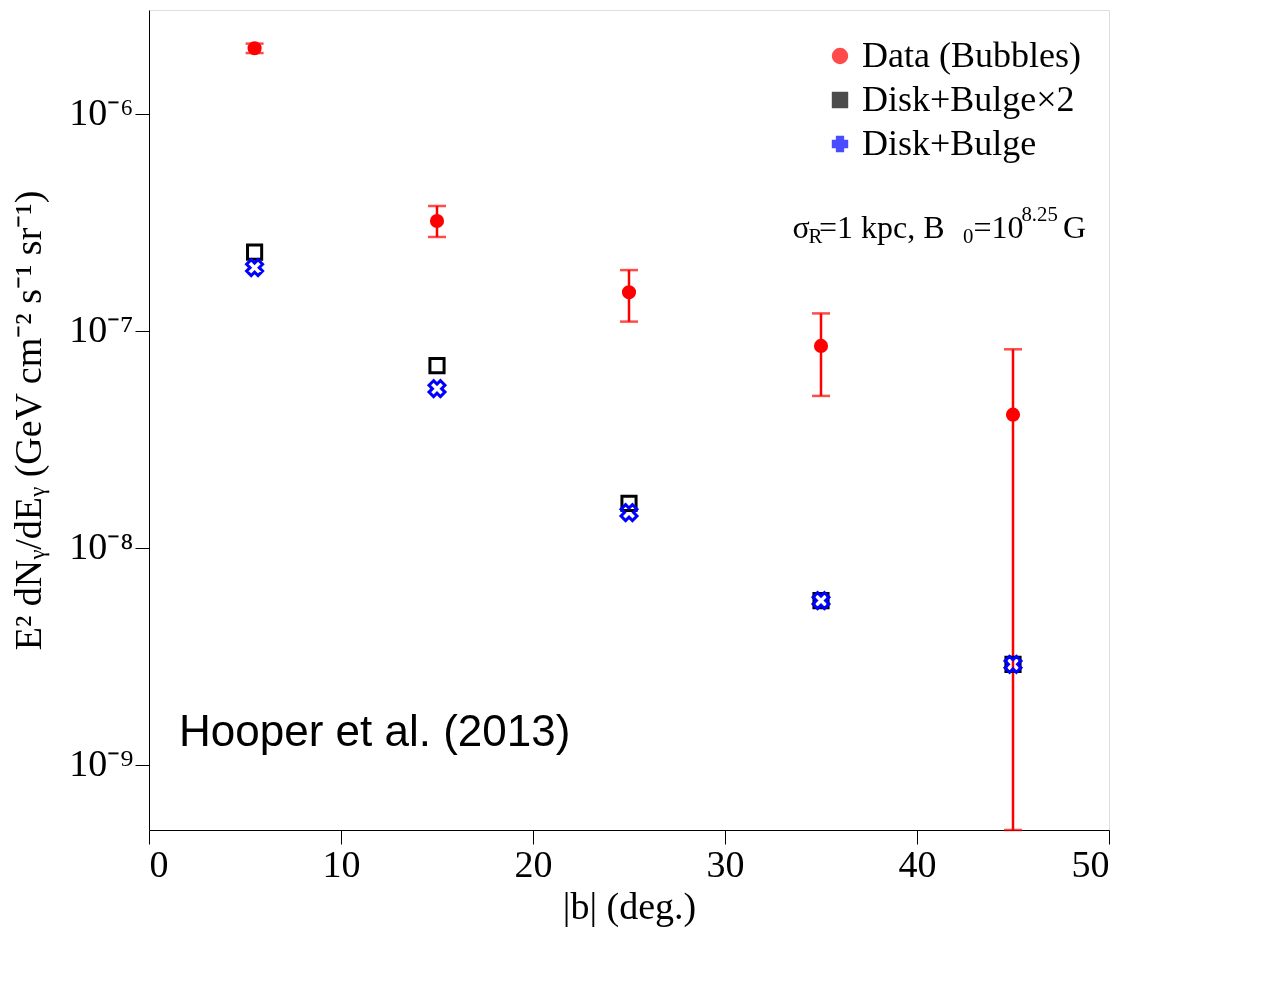 The image size is (1272, 997). What do you see at coordinates (159, 863) in the screenshot?
I see `x-tick-label: 0` at bounding box center [159, 863].